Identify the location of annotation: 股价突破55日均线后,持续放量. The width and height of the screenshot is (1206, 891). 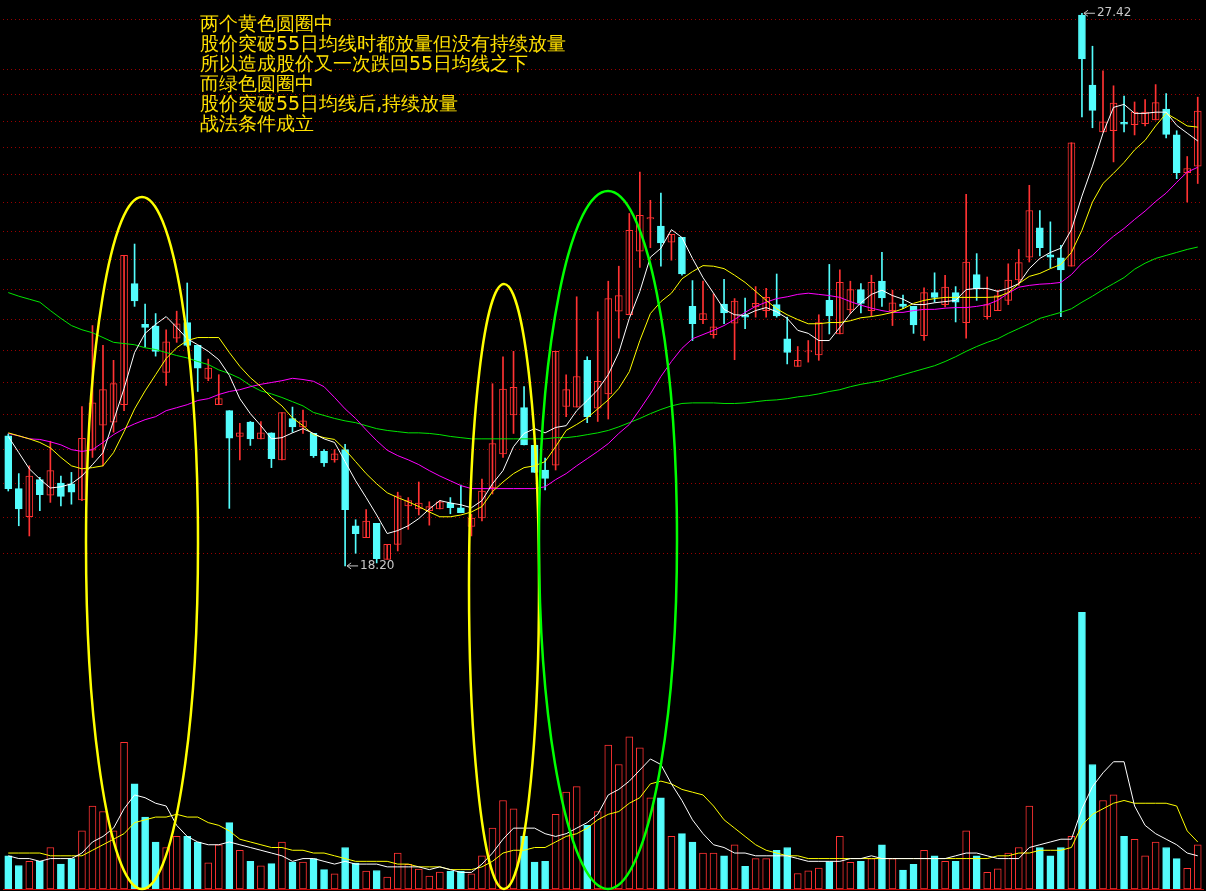
(330, 103).